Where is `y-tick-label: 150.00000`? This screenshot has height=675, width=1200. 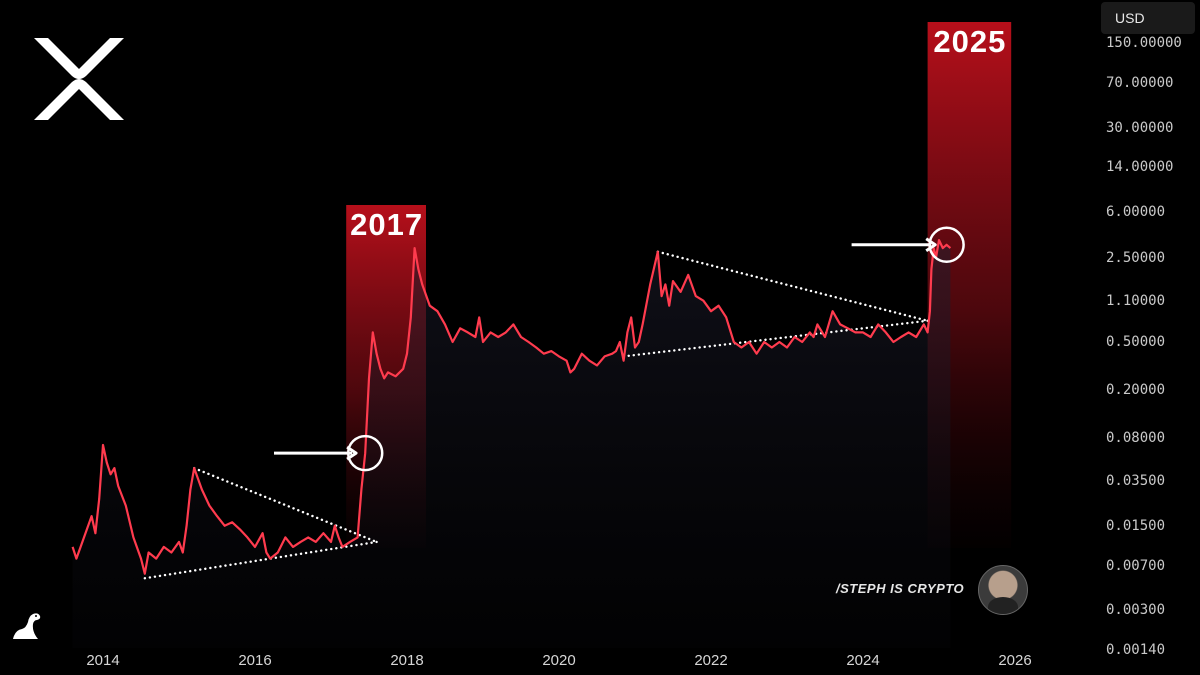 y-tick-label: 150.00000 is located at coordinates (1144, 43).